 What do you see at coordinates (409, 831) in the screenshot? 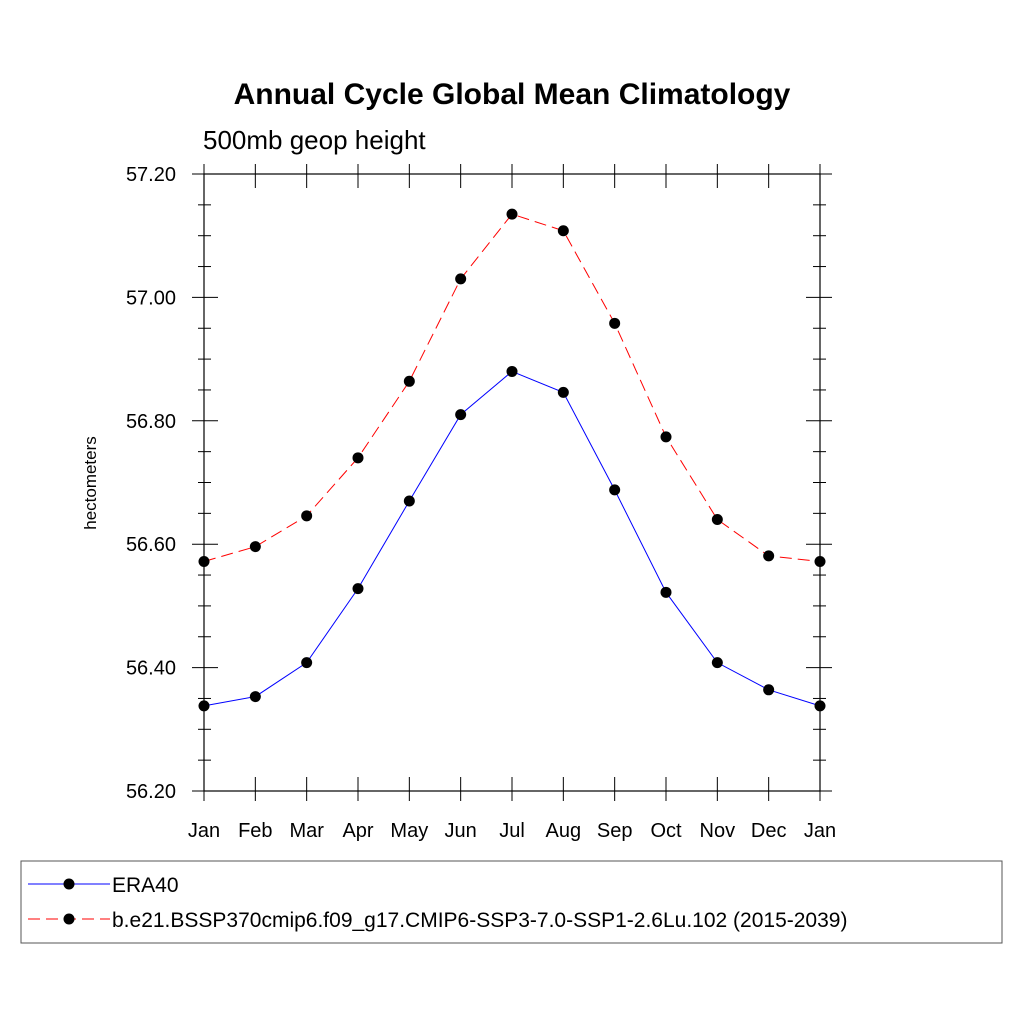
I see `x-tick-label: May` at bounding box center [409, 831].